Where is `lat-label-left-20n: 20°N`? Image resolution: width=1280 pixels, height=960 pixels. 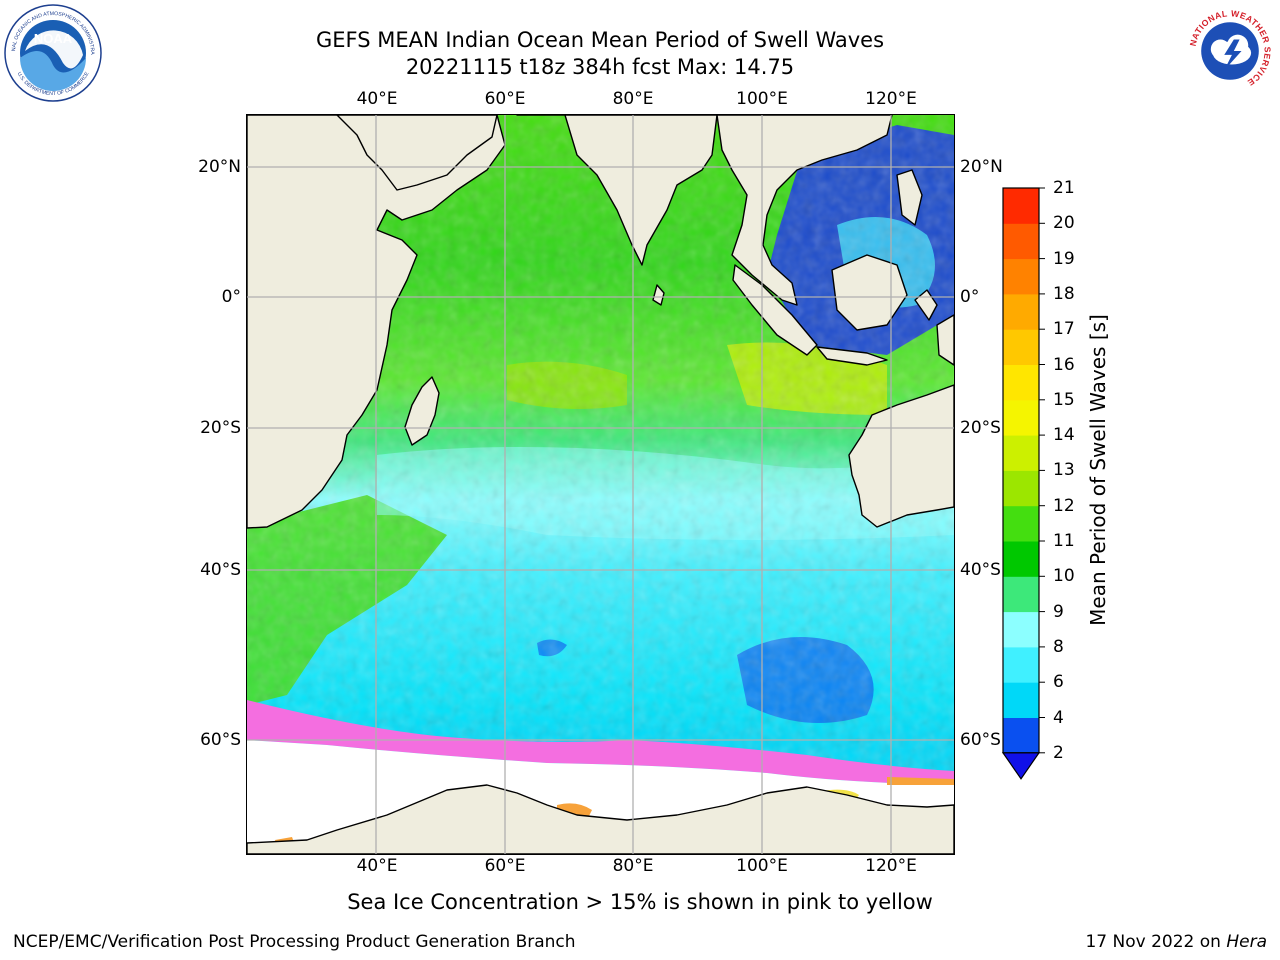
lat-label-left-20n: 20°N is located at coordinates (219, 167).